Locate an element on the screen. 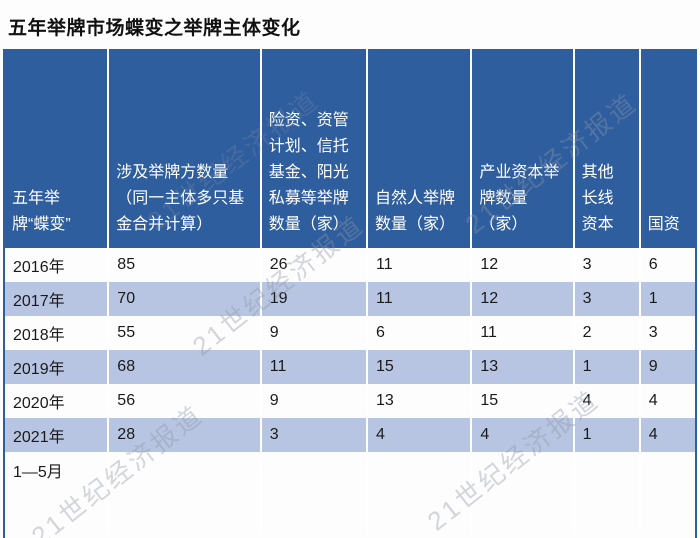  table-row: 2020年 56 9 13 15 4 4 is located at coordinates (350, 401).